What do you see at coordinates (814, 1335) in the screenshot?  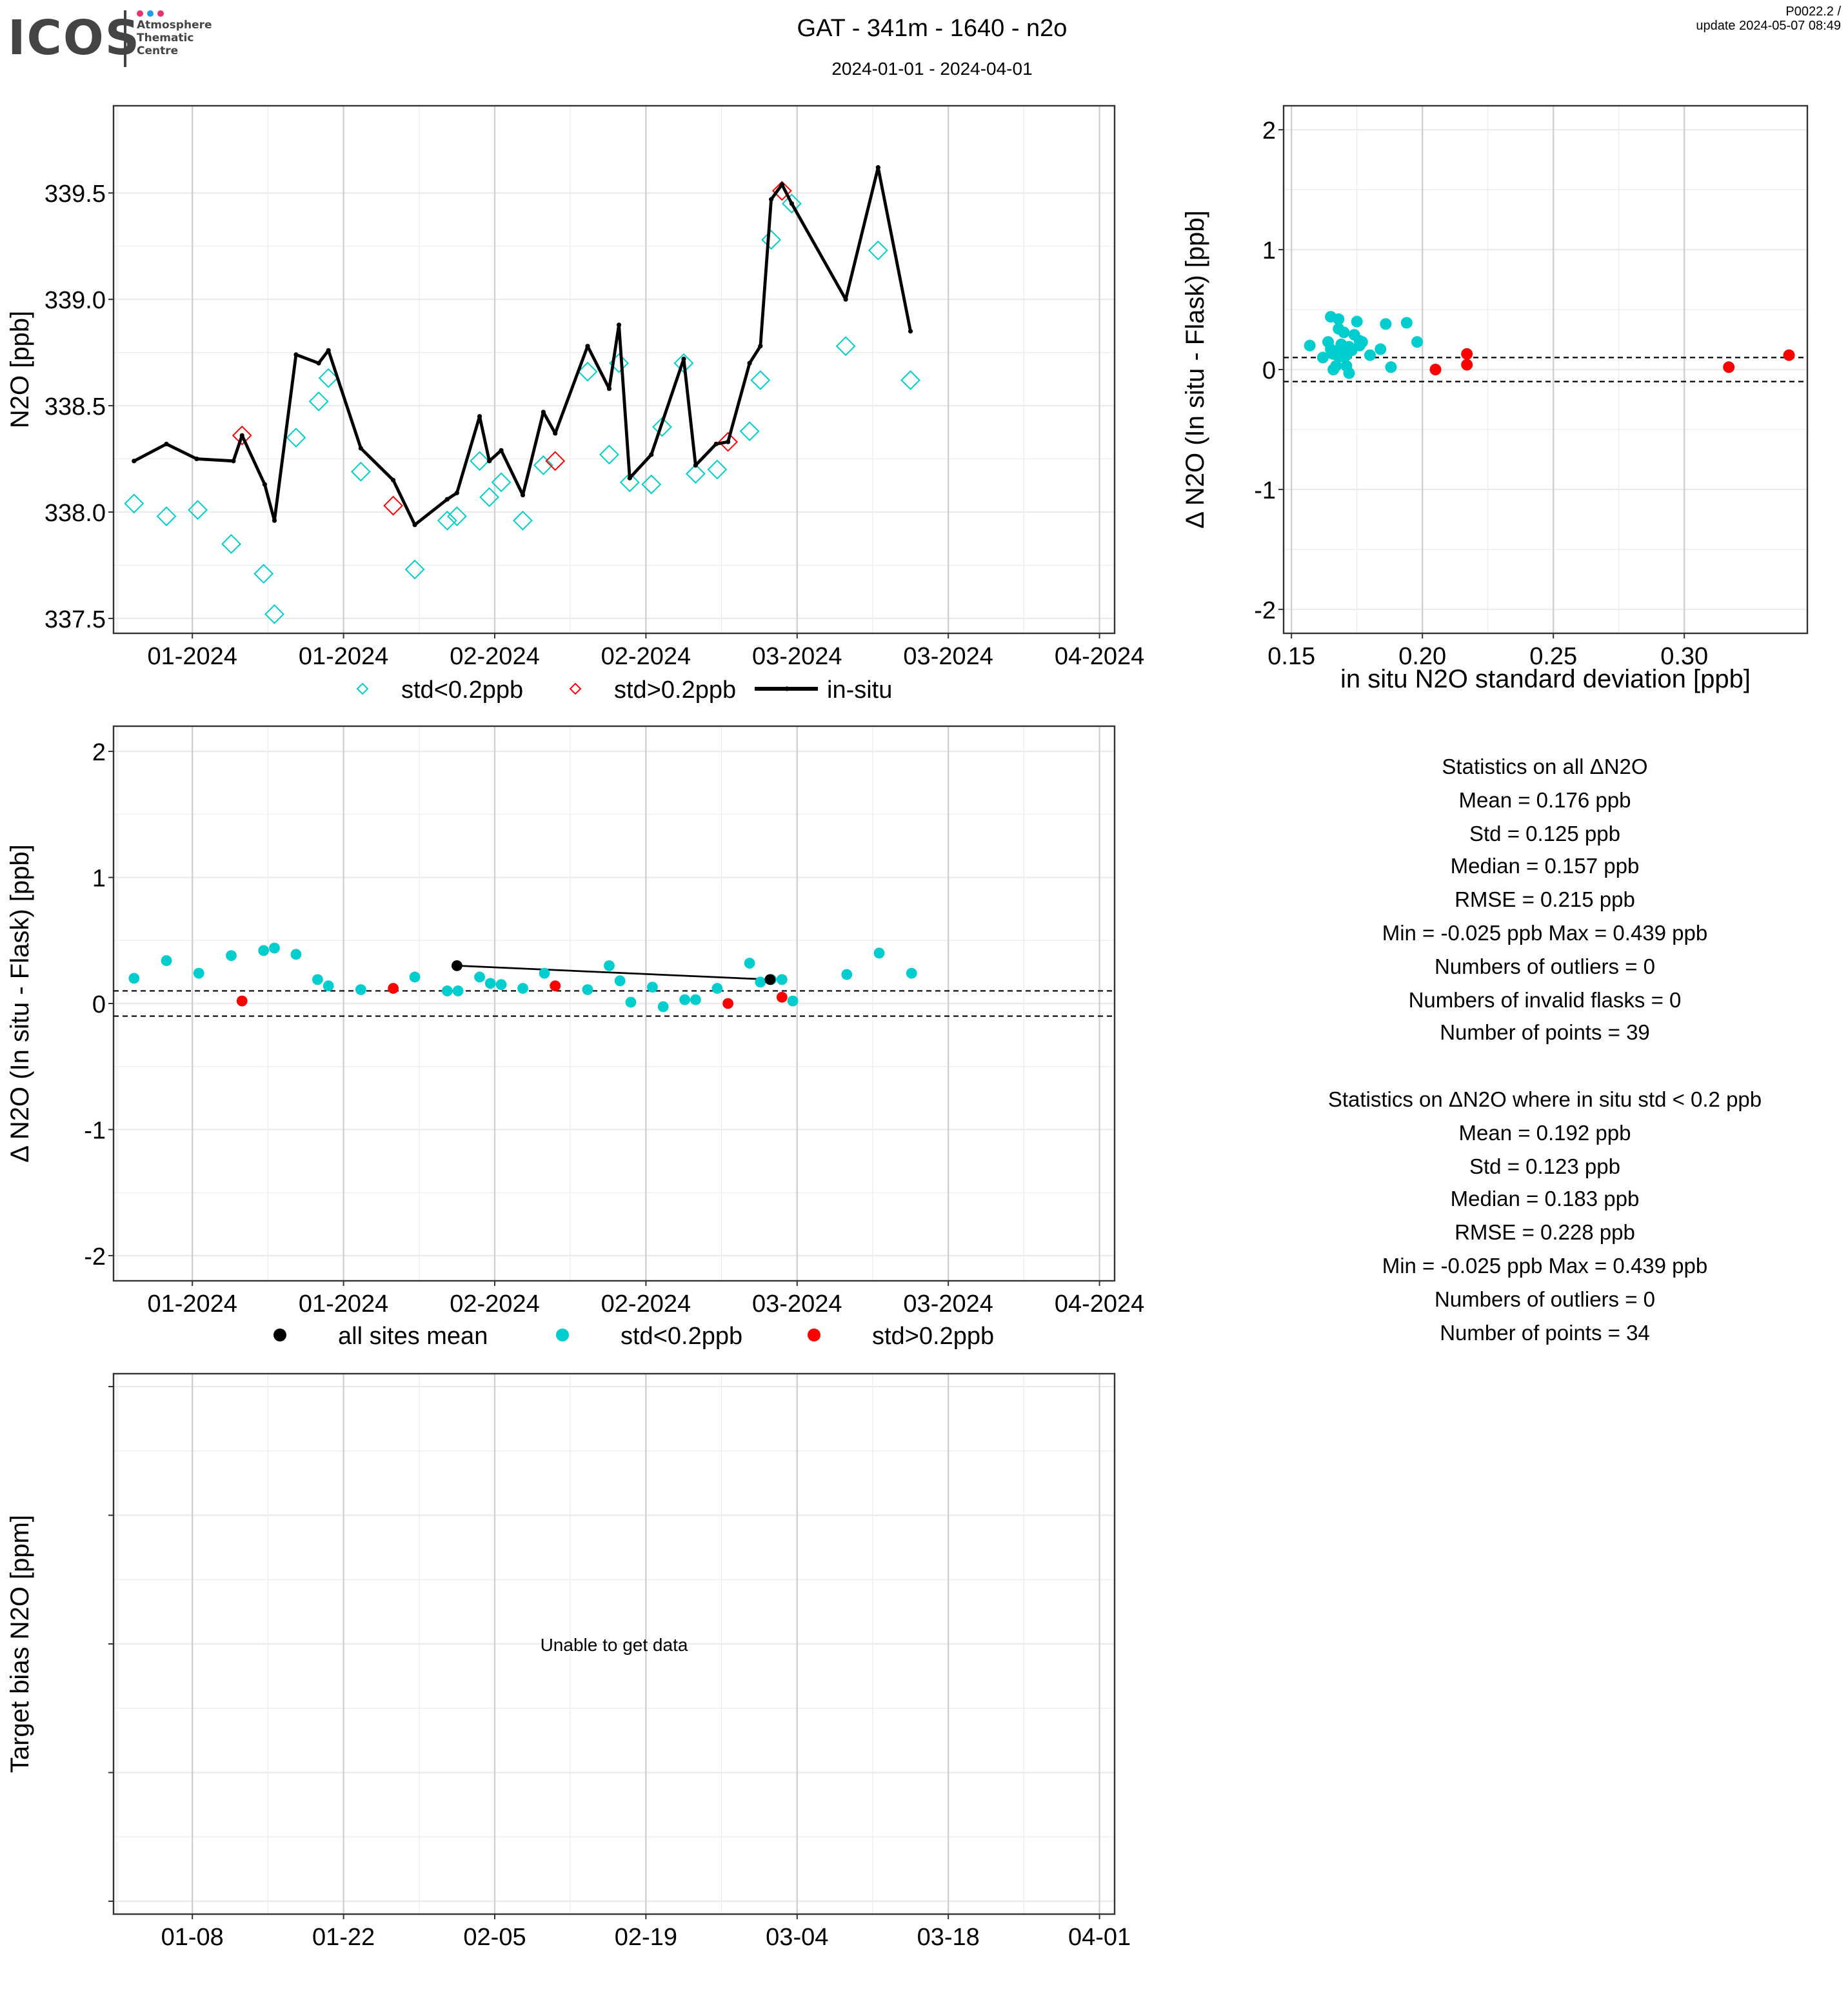 I see `legend-key-std-high` at bounding box center [814, 1335].